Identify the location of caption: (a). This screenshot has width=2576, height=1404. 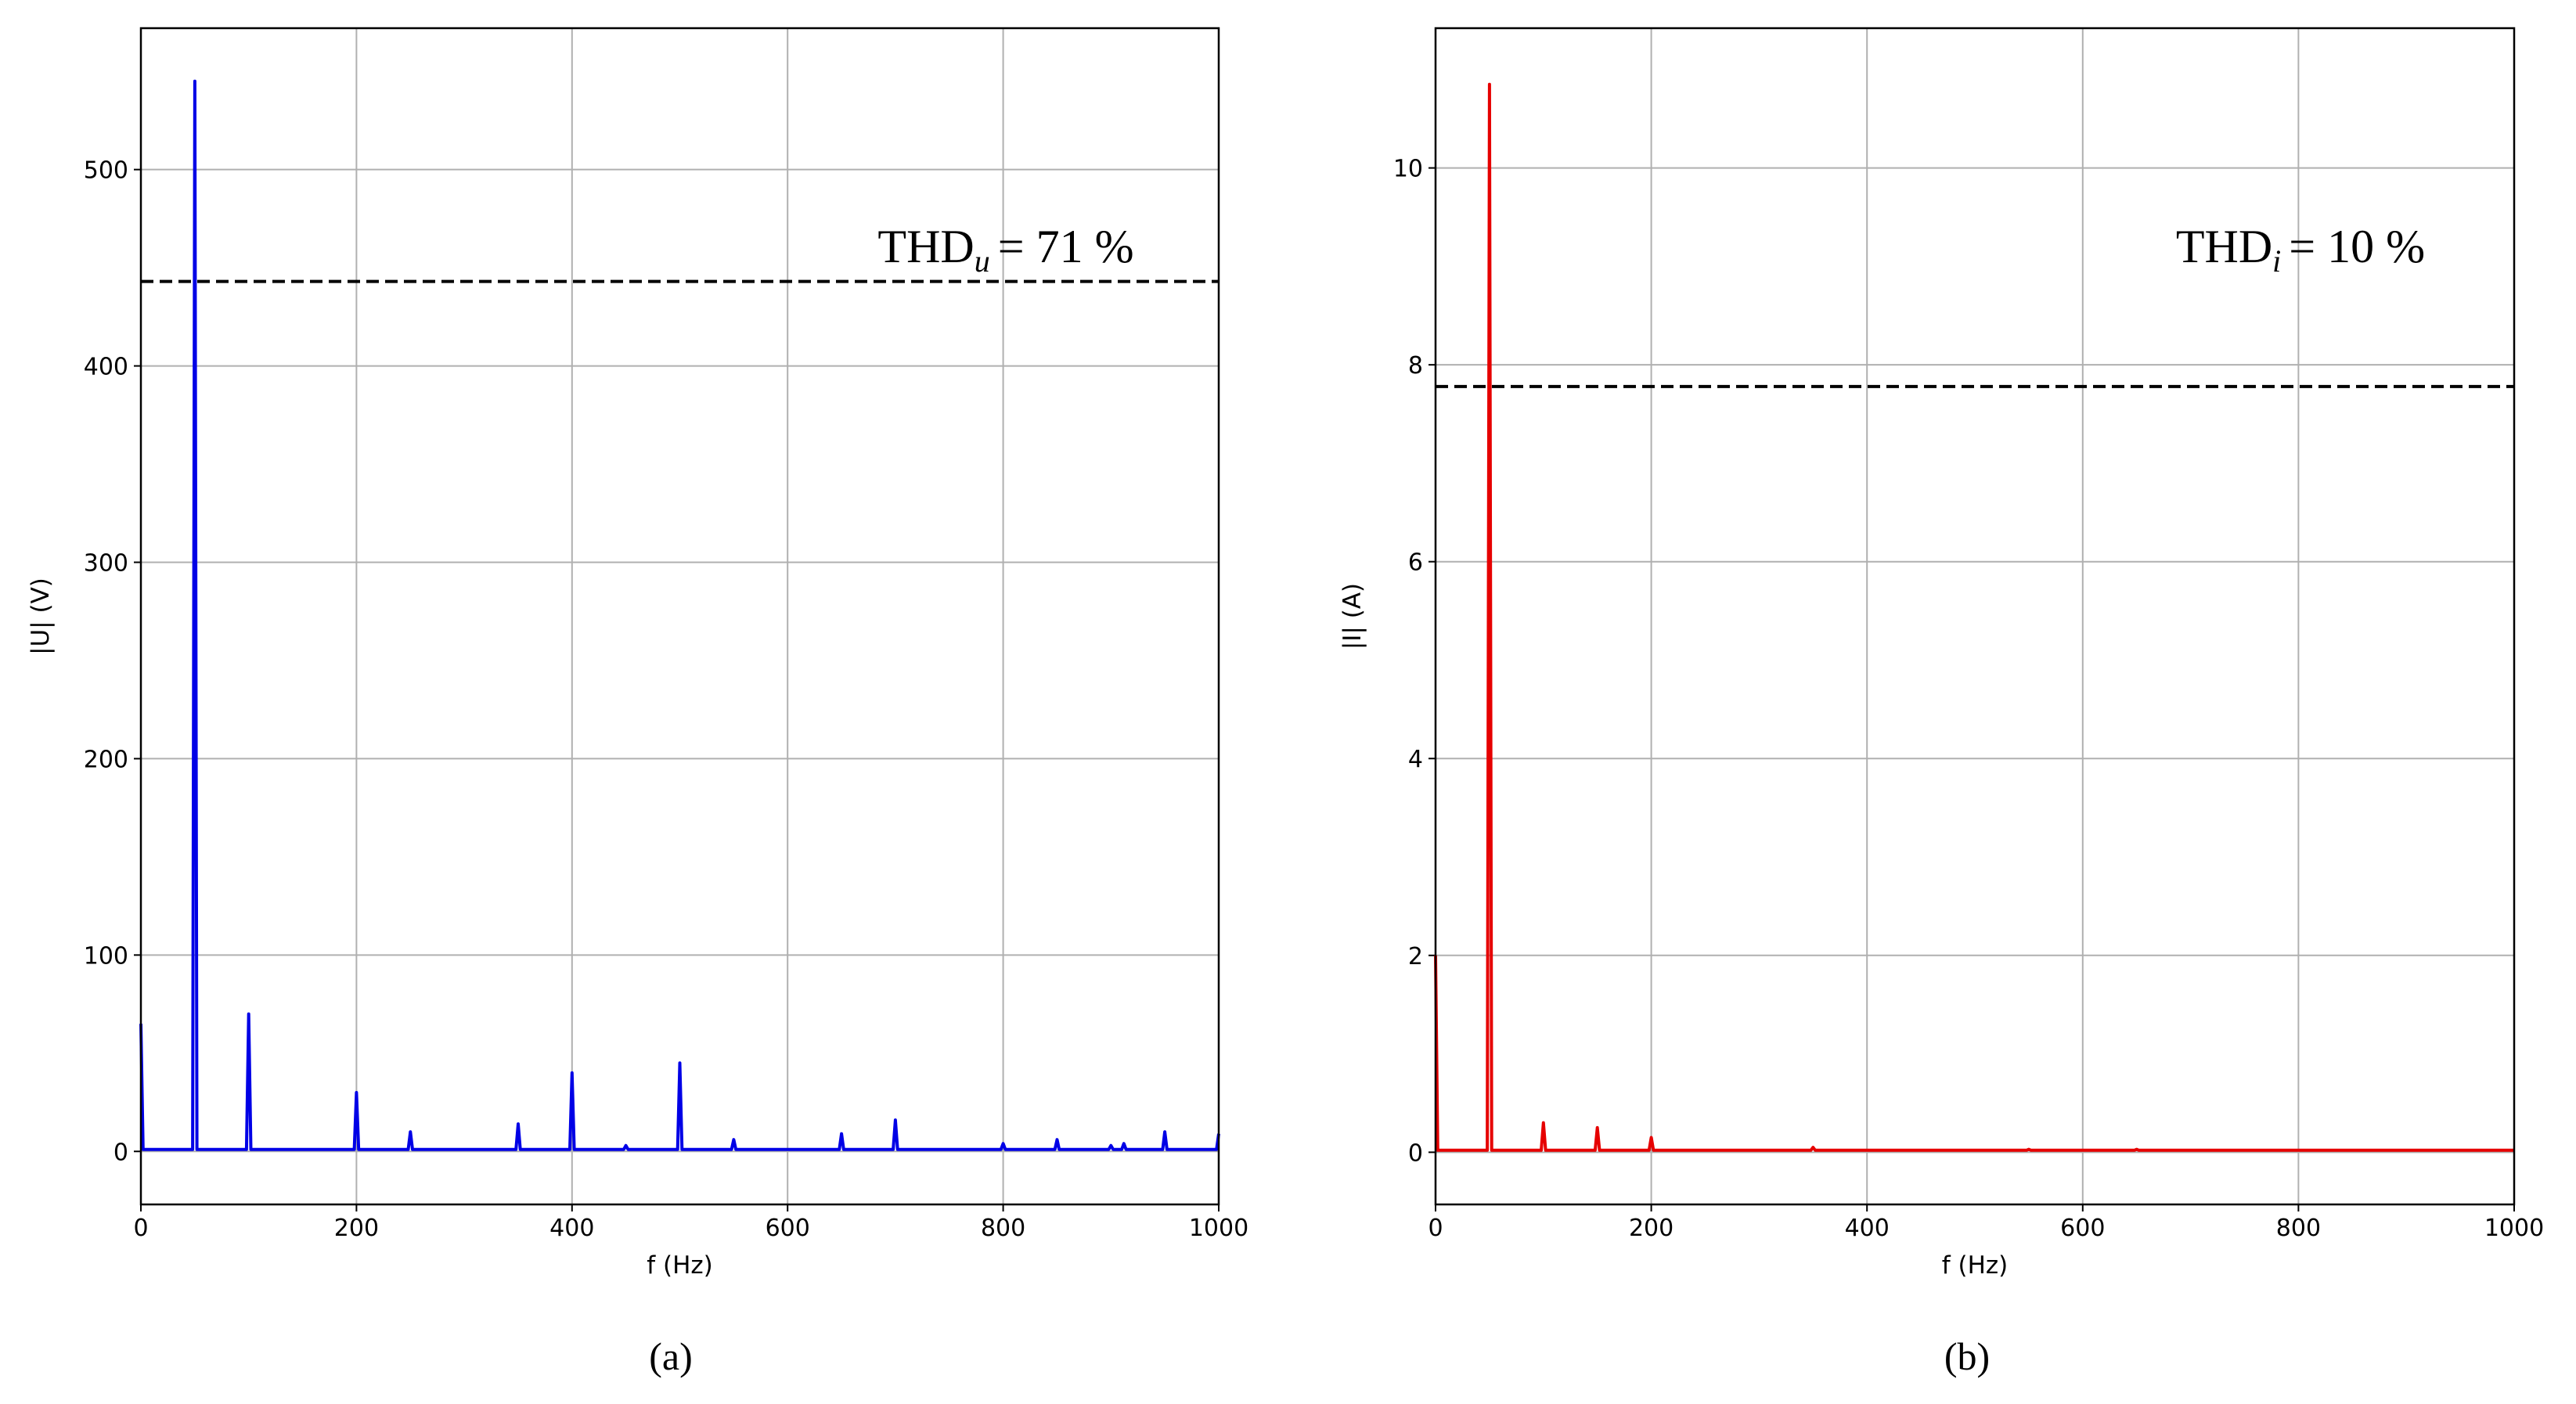
(671, 1356).